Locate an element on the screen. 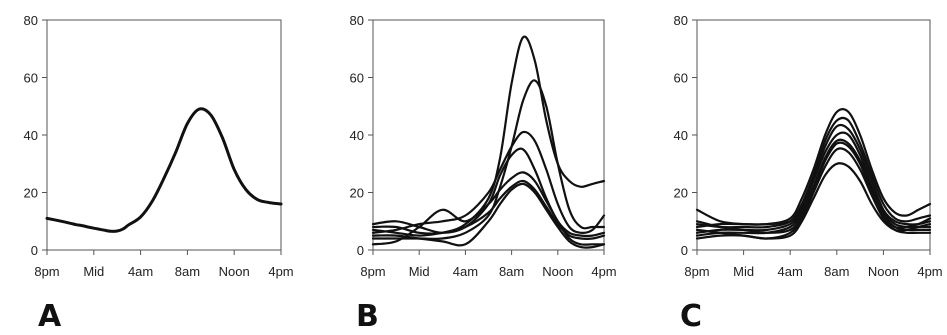  panel-letter: A is located at coordinates (50, 316).